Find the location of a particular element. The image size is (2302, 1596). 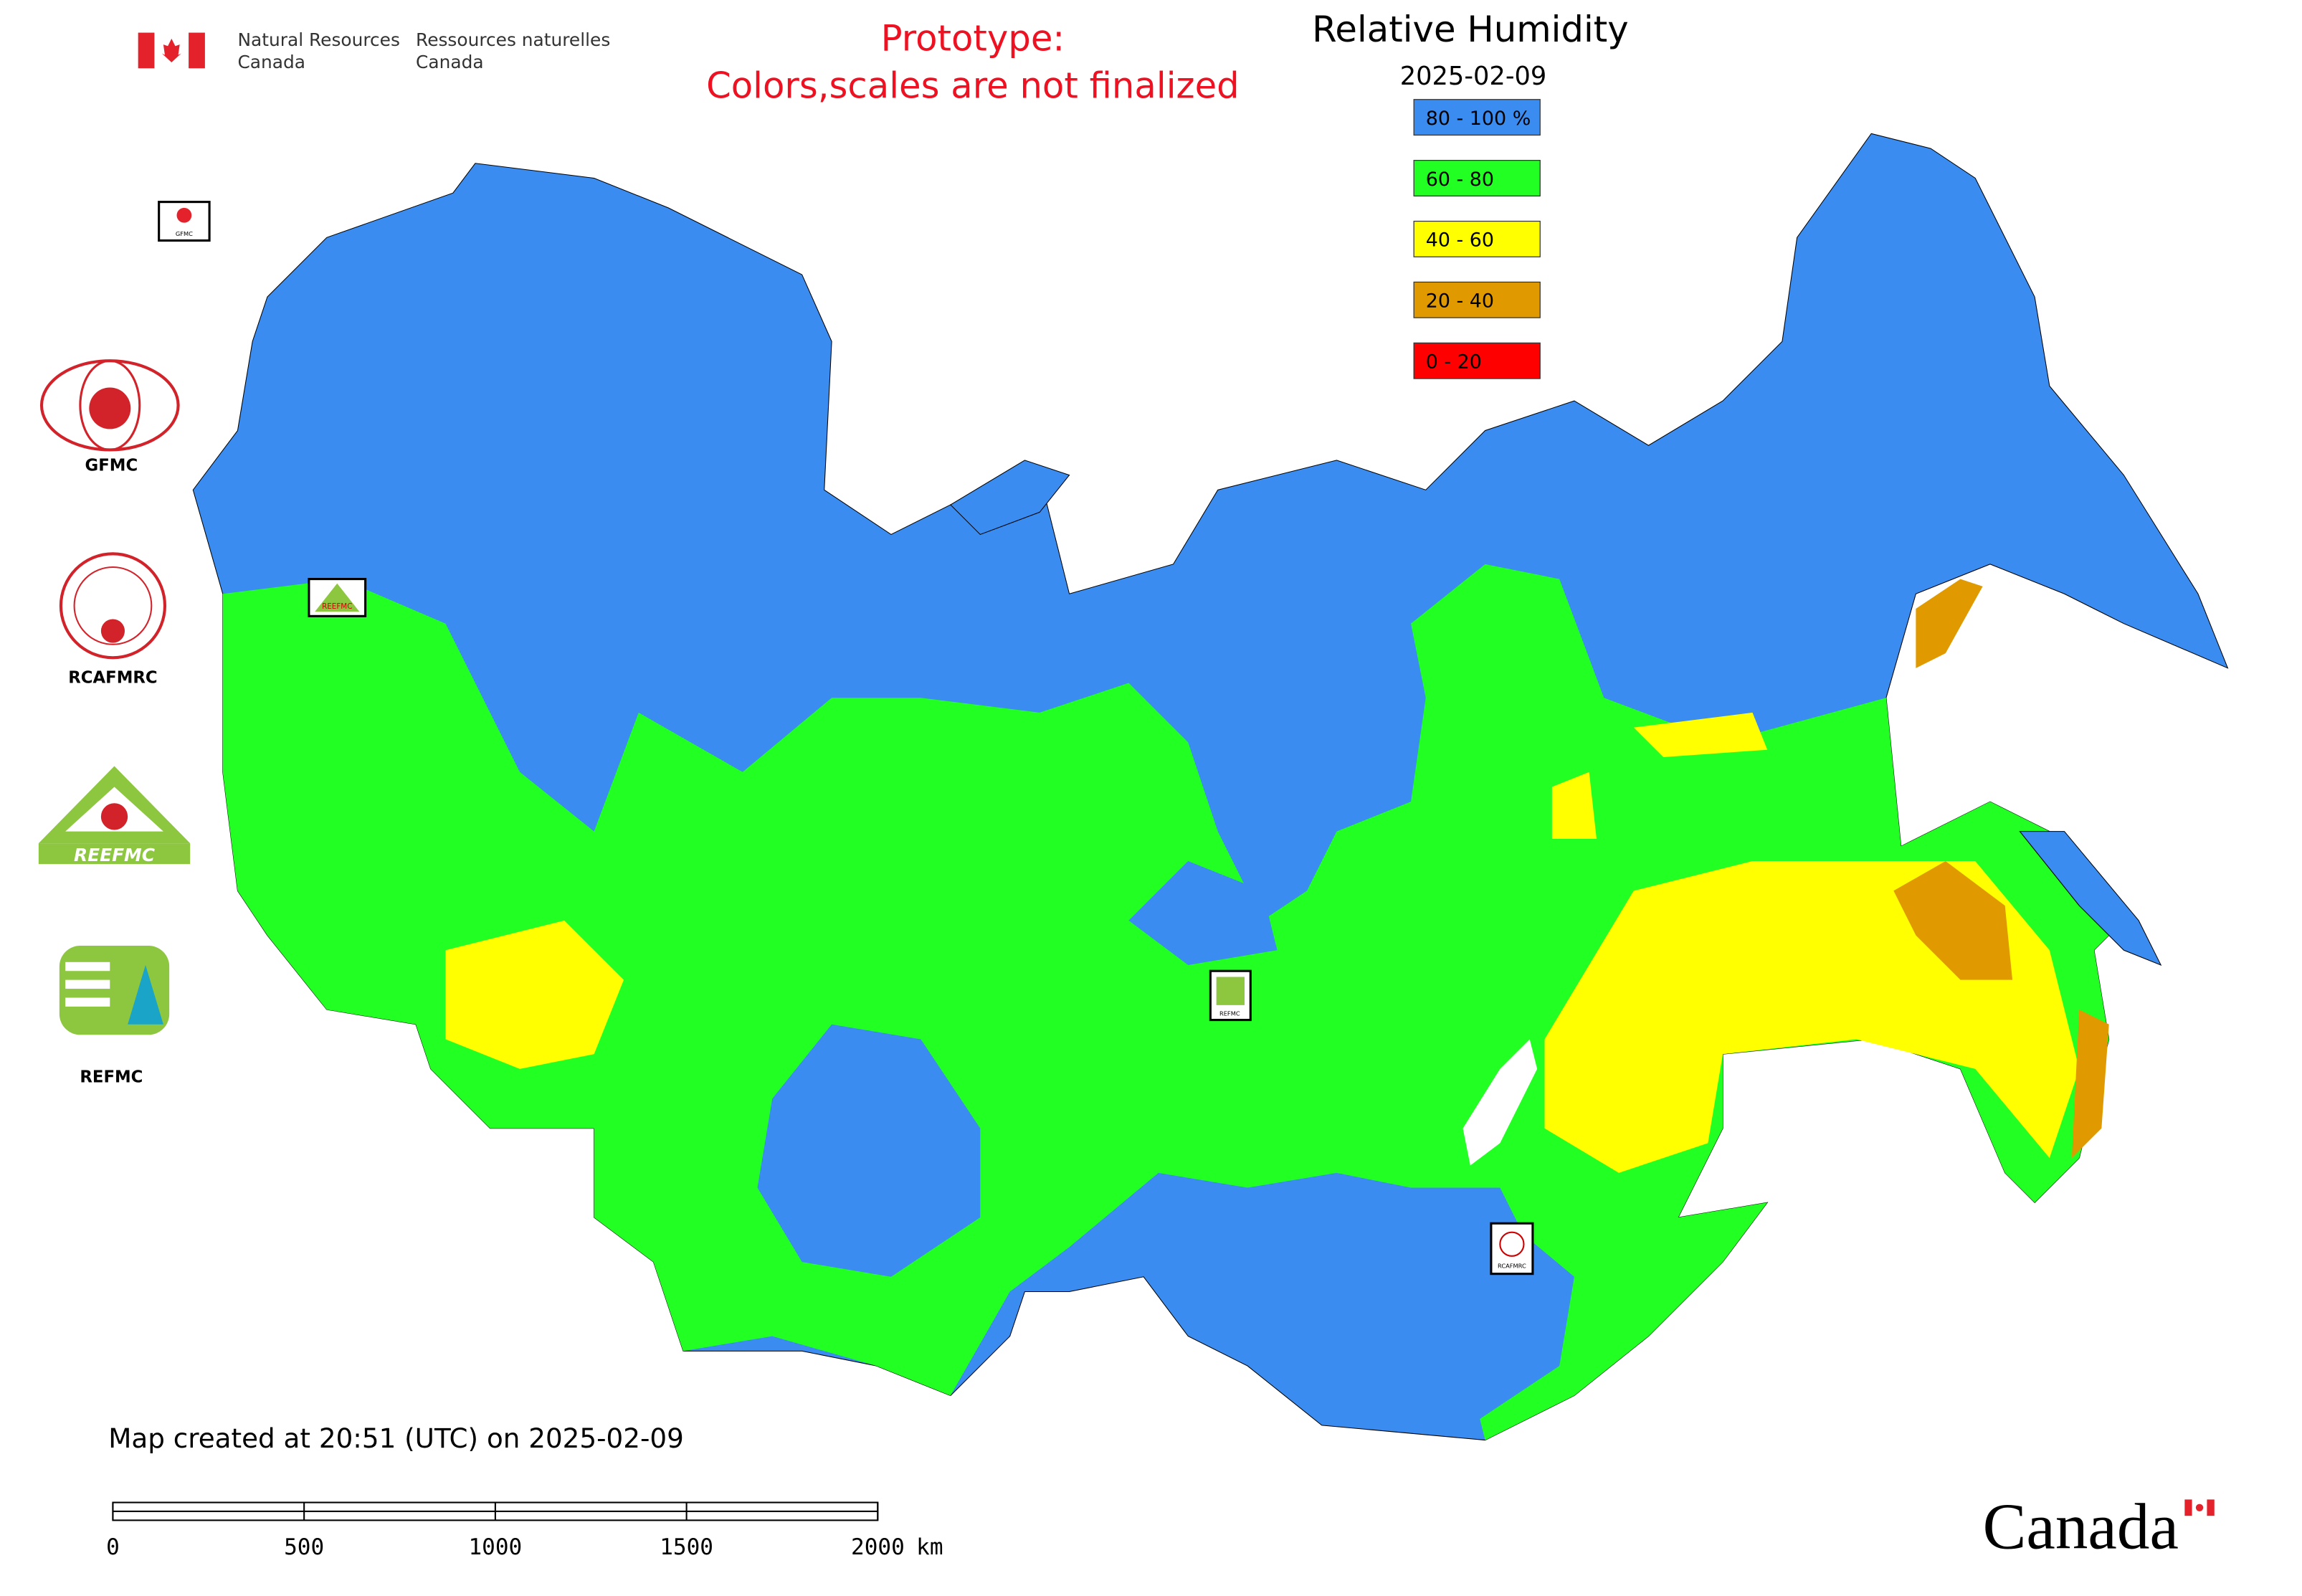

logo: REEFMC is located at coordinates (114, 815).